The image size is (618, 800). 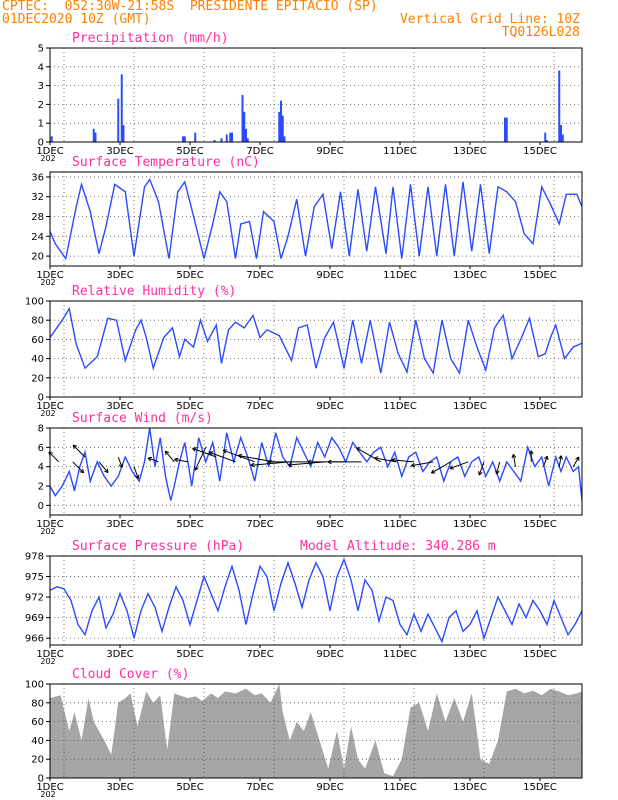 What do you see at coordinates (37, 177) in the screenshot?
I see `y-tick-label: 36` at bounding box center [37, 177].